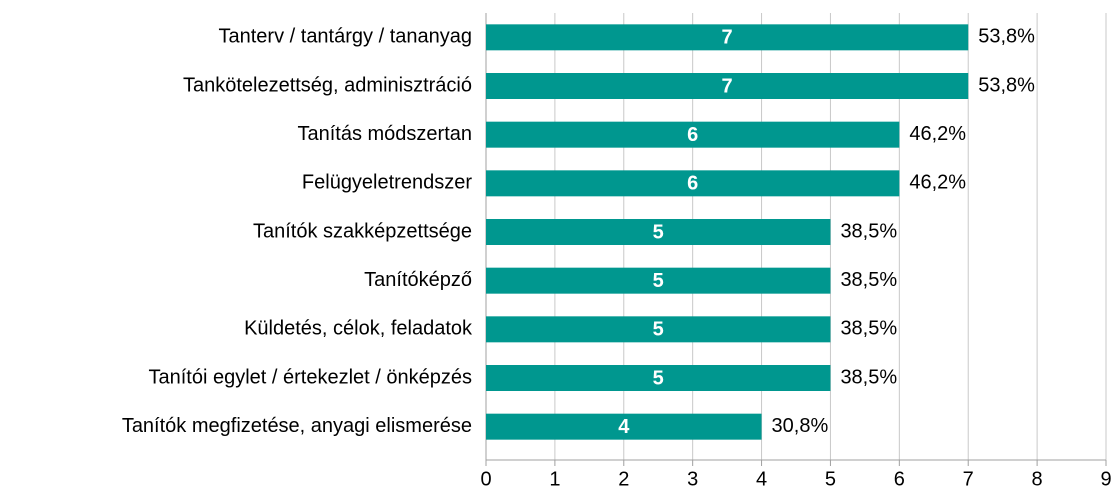 The height and width of the screenshot is (493, 1113). Describe the element at coordinates (327, 85) in the screenshot. I see `y-tick-label: Tankötelezettség, adminisztráció` at that location.